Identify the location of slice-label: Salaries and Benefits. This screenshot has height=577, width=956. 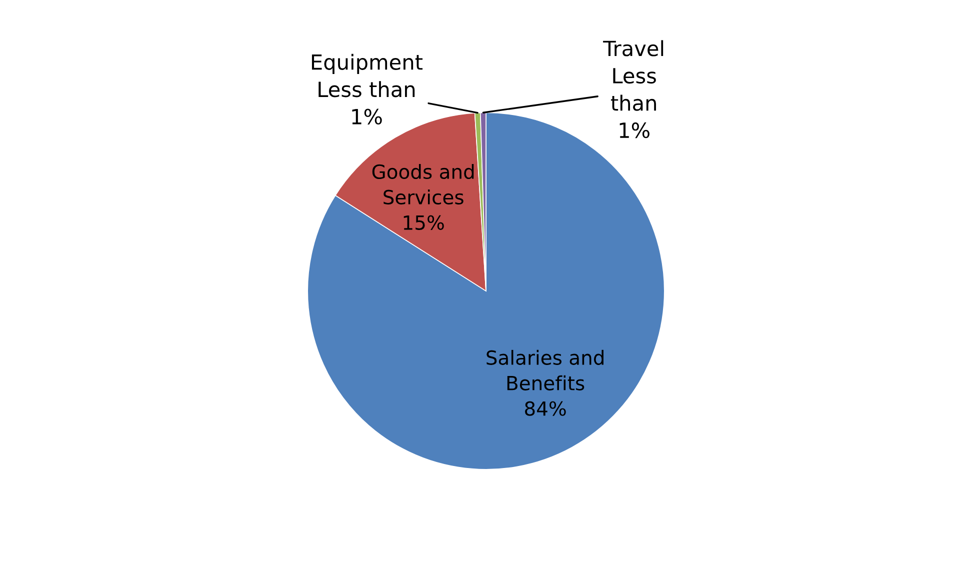
(545, 370).